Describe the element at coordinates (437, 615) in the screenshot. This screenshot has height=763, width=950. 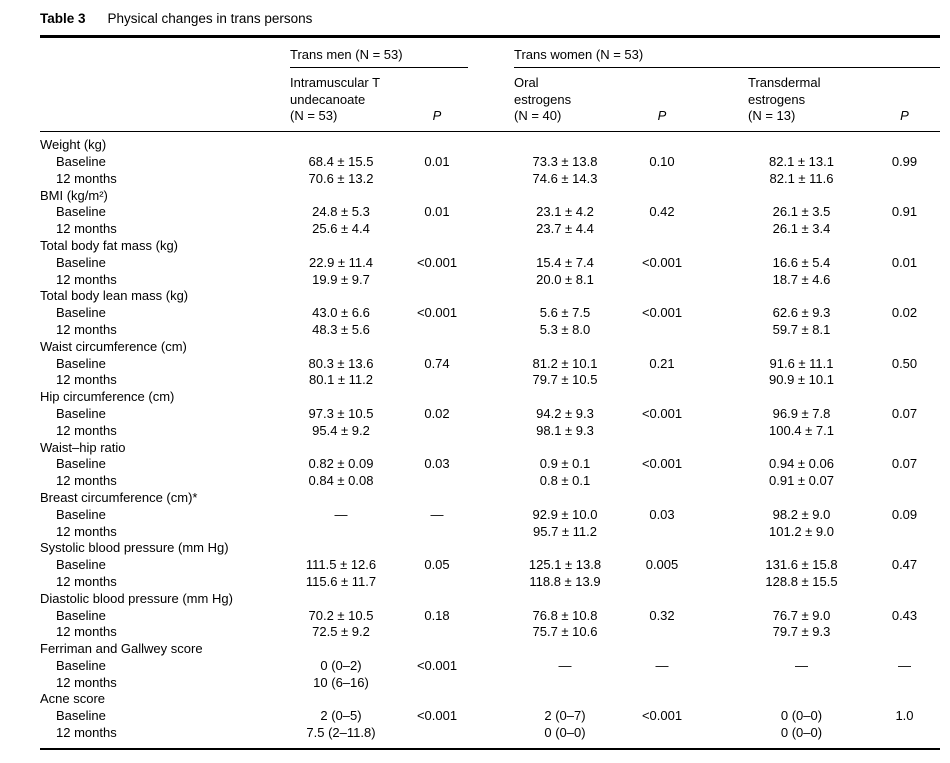
I see `p-value-cell: 0.18` at that location.